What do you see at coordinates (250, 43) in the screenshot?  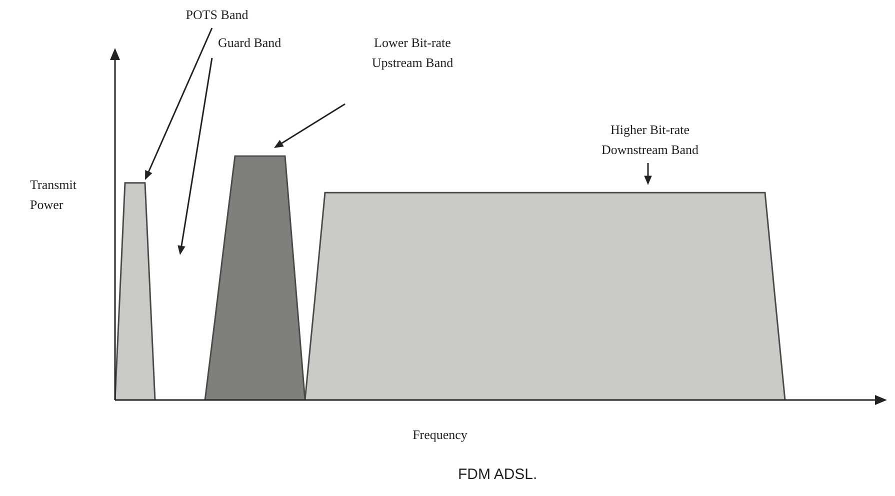 I see `text: Guard Band` at bounding box center [250, 43].